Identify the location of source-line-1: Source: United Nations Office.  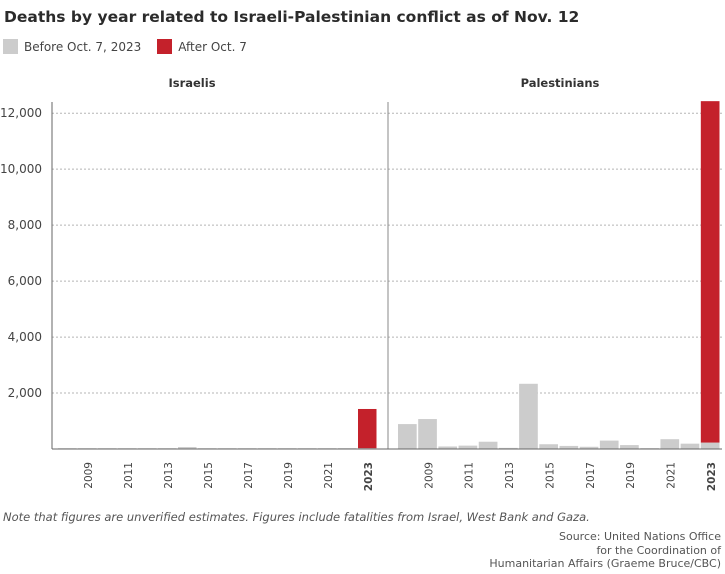
(640, 536).